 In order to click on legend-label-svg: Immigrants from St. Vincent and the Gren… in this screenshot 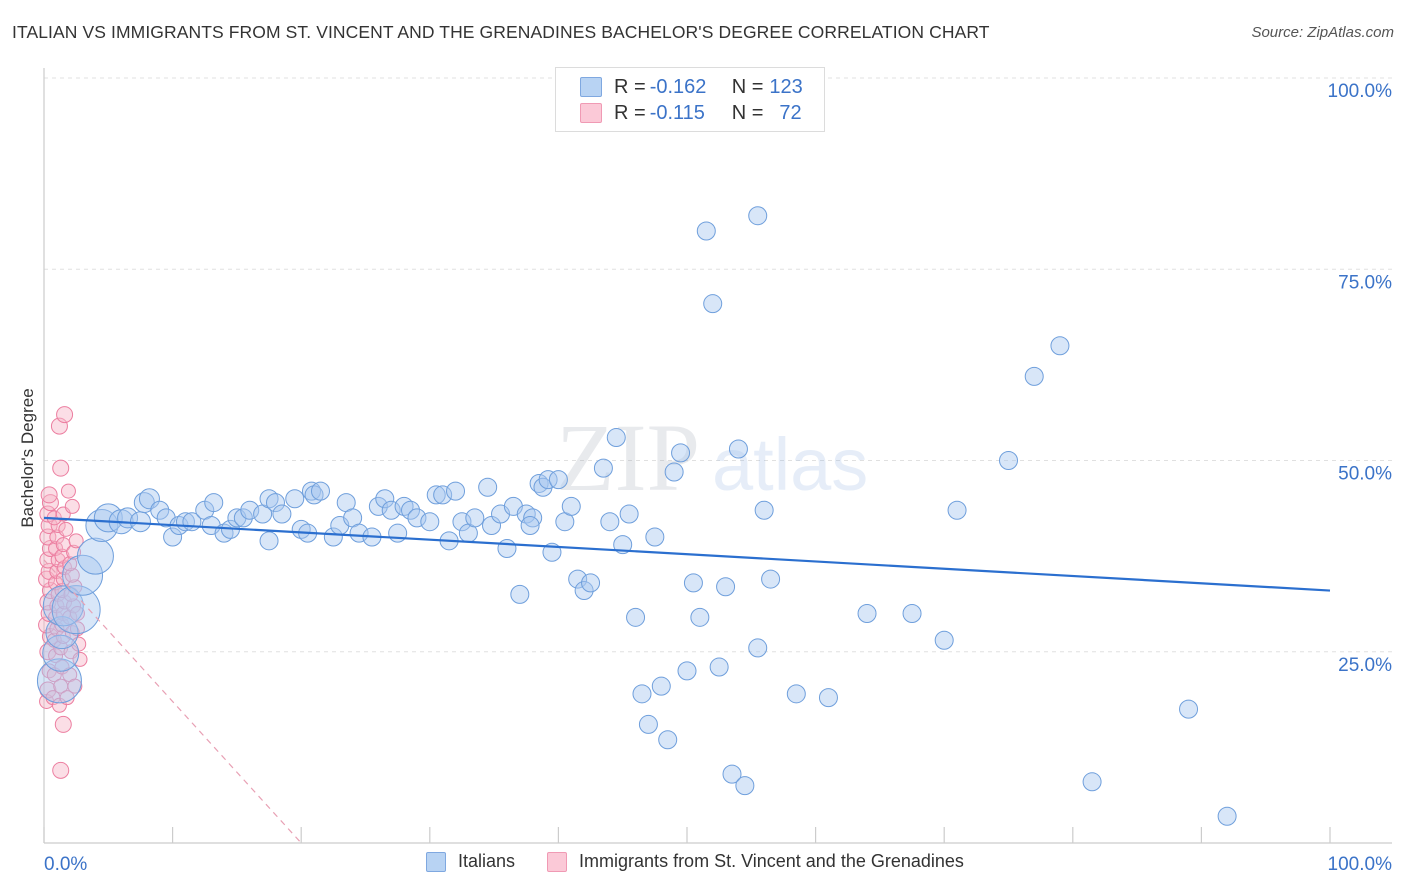, I will do `click(771, 861)`.